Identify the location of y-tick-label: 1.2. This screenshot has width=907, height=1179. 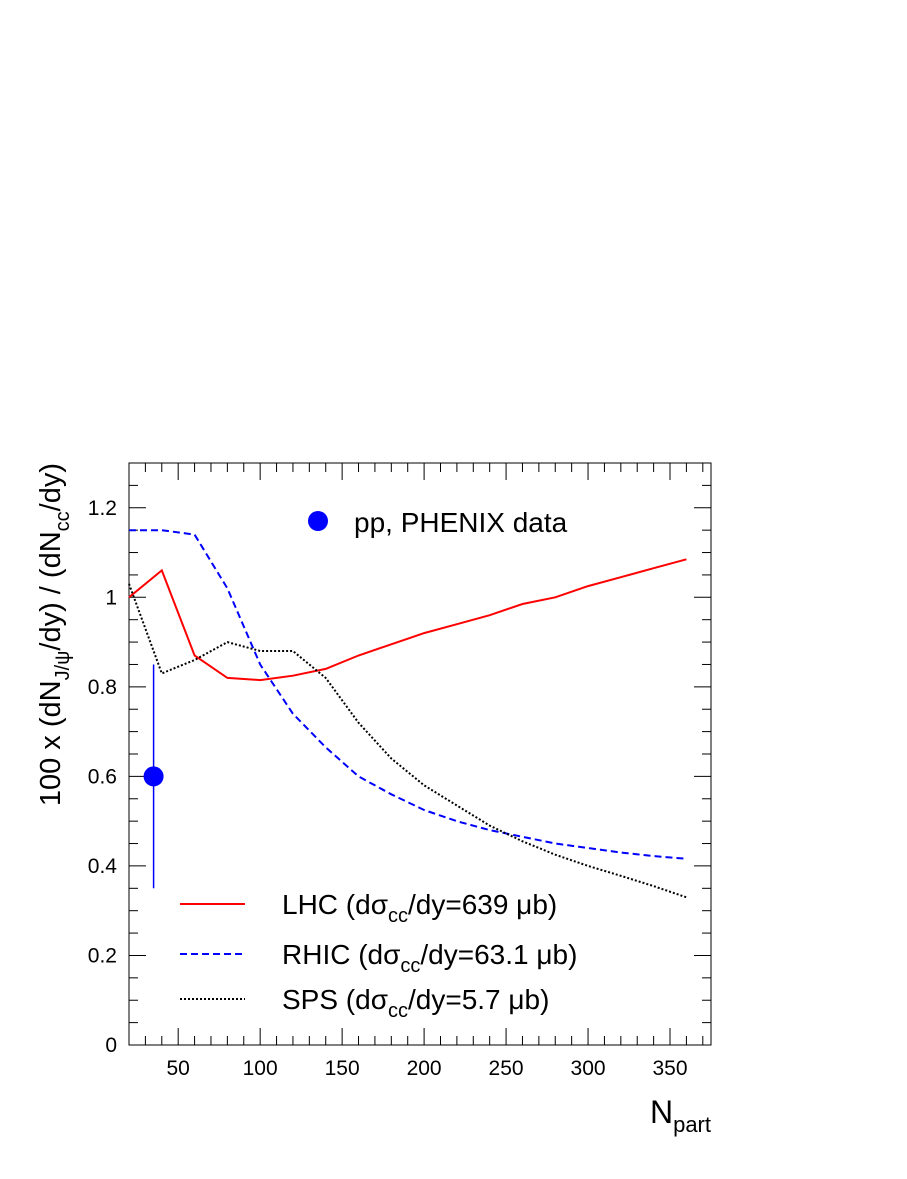
(102, 508).